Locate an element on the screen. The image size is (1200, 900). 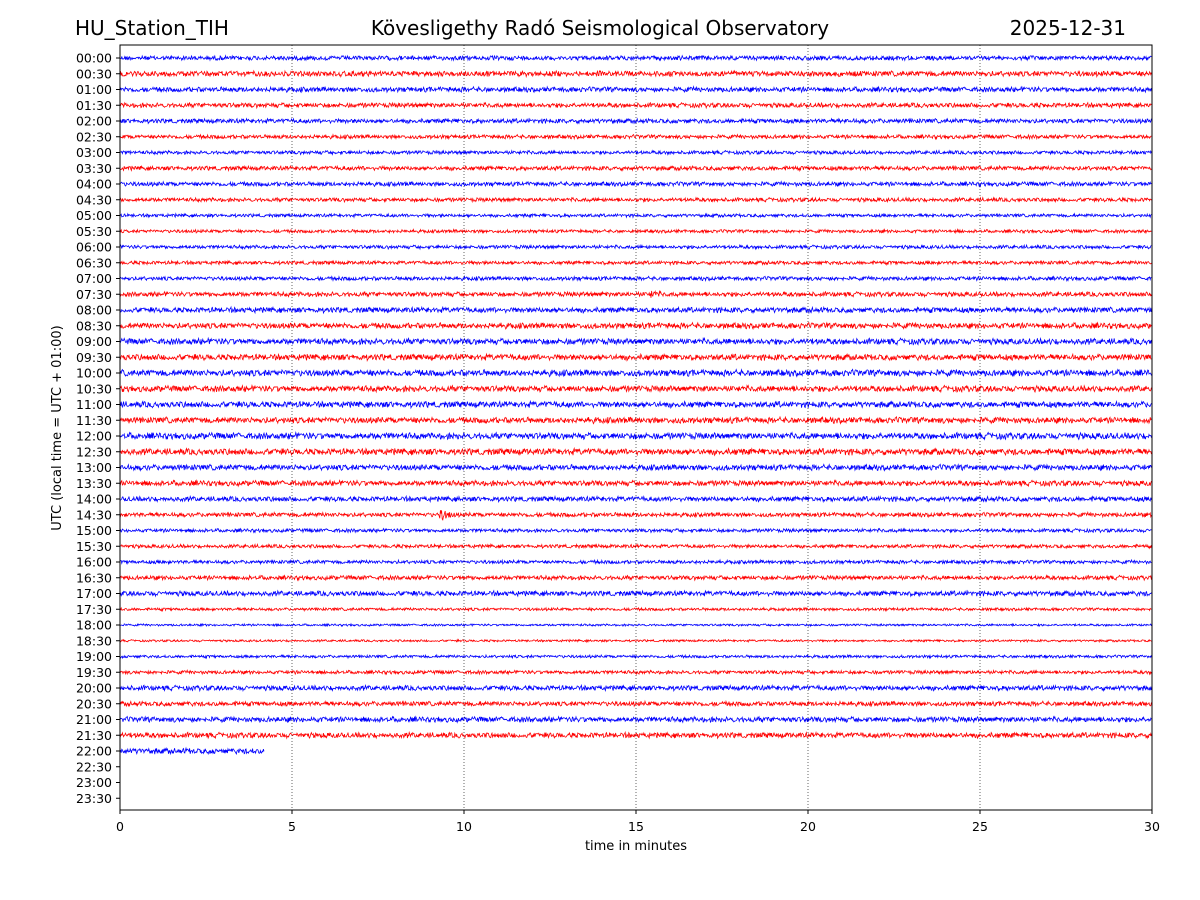
y-tick-label: 21:00 is located at coordinates (94, 719).